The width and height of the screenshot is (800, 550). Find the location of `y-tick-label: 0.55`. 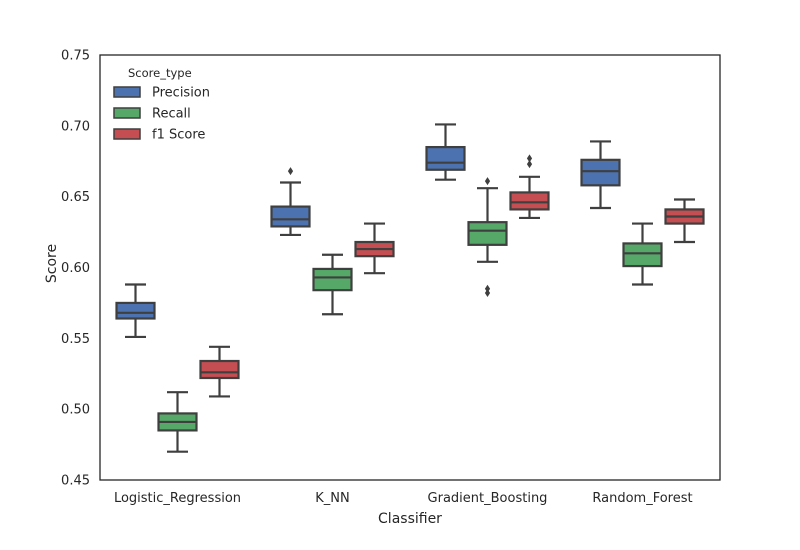

y-tick-label: 0.55 is located at coordinates (75, 339).